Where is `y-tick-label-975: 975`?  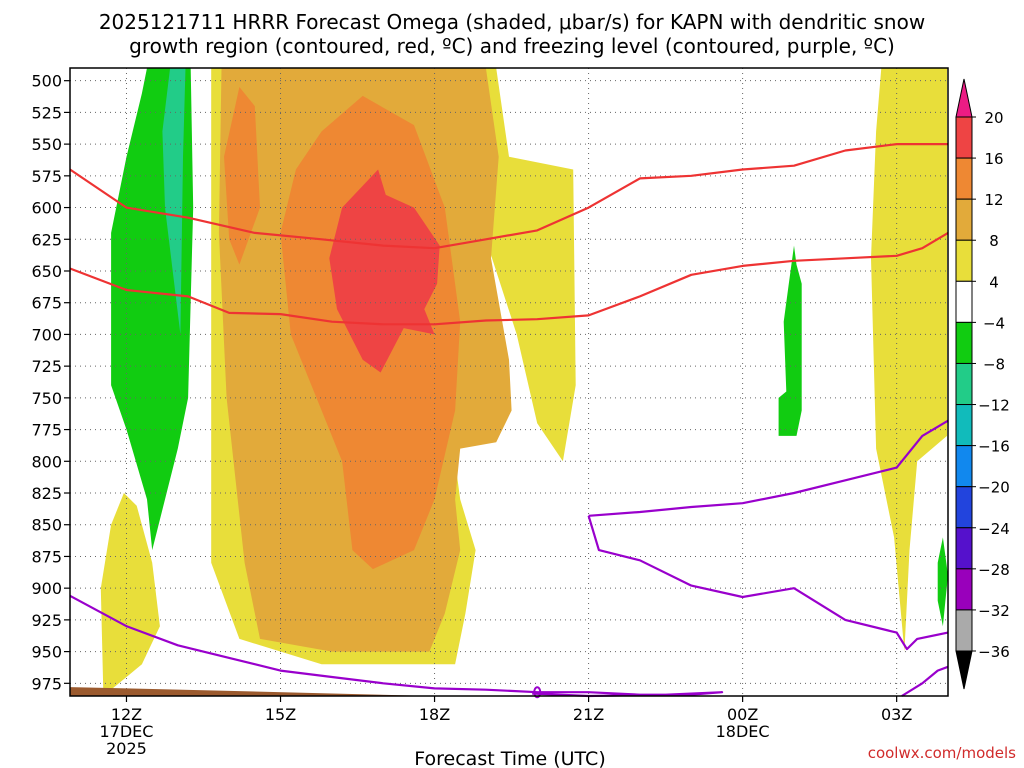 y-tick-label-975: 975 is located at coordinates (46, 683).